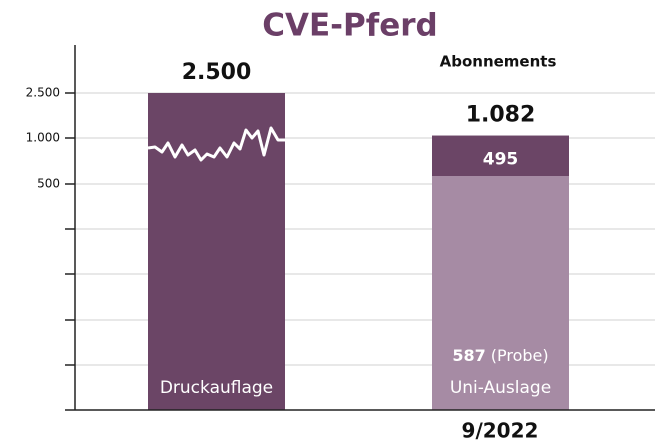  What do you see at coordinates (216, 388) in the screenshot?
I see `category-label: Druckauflage` at bounding box center [216, 388].